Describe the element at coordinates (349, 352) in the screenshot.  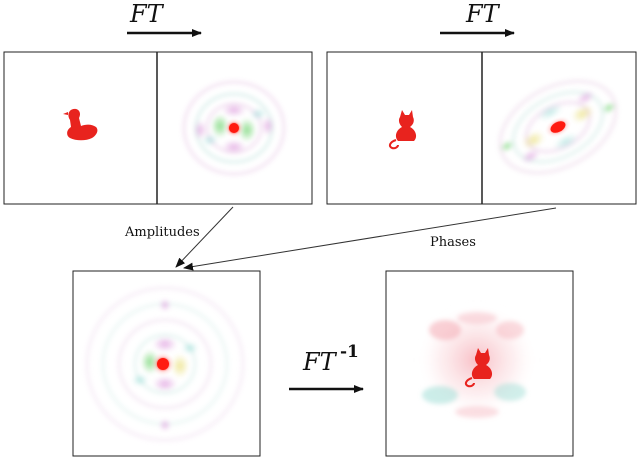
I see `ft-inverse-exponent: -1` at that location.